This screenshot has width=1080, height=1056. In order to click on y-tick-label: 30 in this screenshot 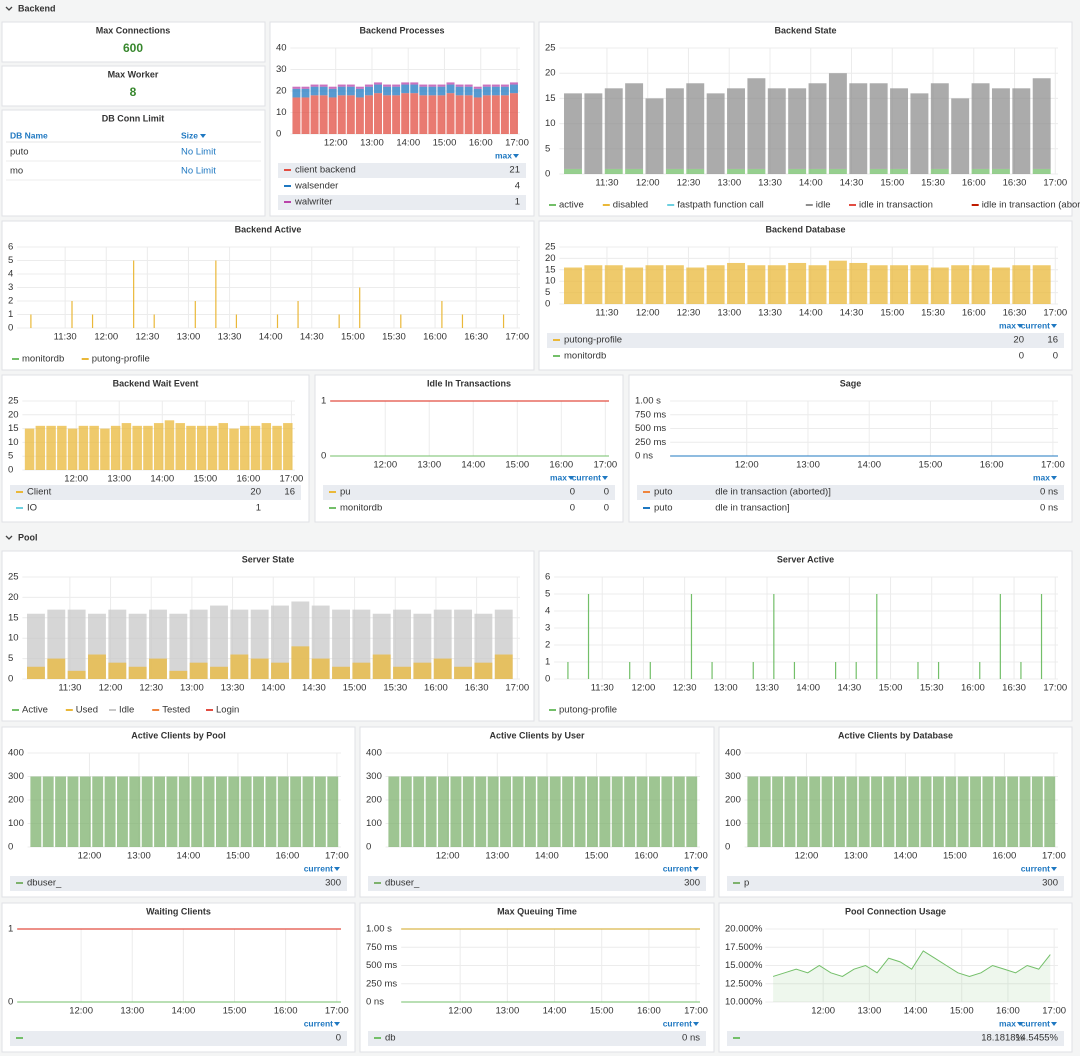, I will do `click(281, 69)`.